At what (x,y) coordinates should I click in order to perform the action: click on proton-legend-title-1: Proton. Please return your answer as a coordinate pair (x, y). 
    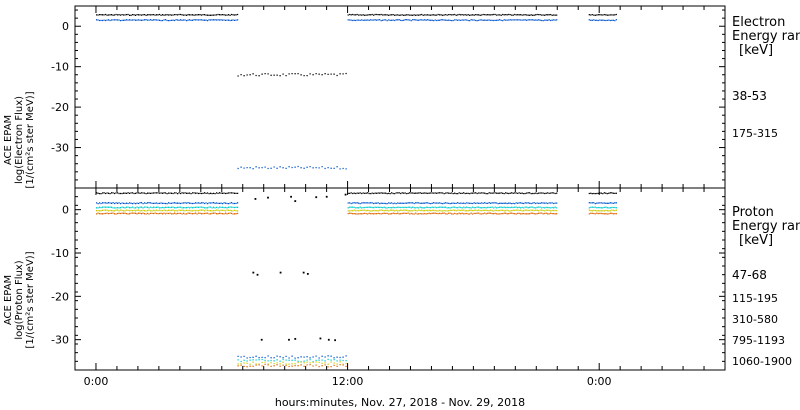
    Looking at the image, I should click on (753, 212).